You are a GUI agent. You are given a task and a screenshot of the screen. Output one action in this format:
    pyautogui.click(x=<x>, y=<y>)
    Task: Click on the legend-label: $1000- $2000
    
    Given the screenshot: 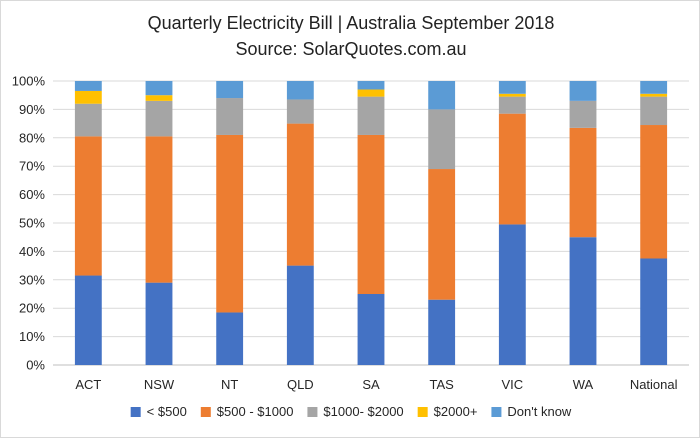 What is the action you would take?
    pyautogui.click(x=363, y=411)
    